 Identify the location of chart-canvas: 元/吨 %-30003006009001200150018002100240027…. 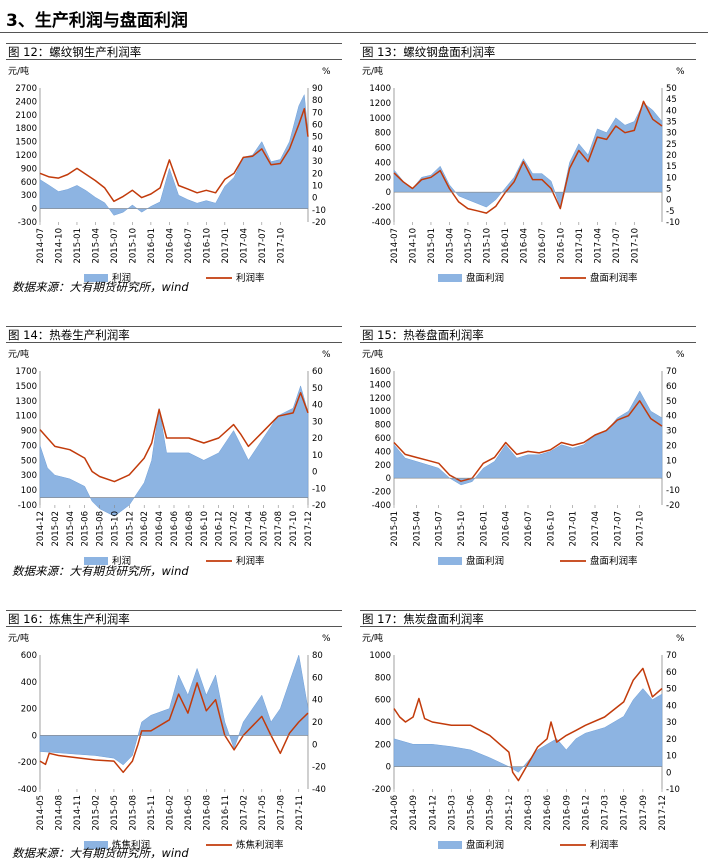
(169, 174).